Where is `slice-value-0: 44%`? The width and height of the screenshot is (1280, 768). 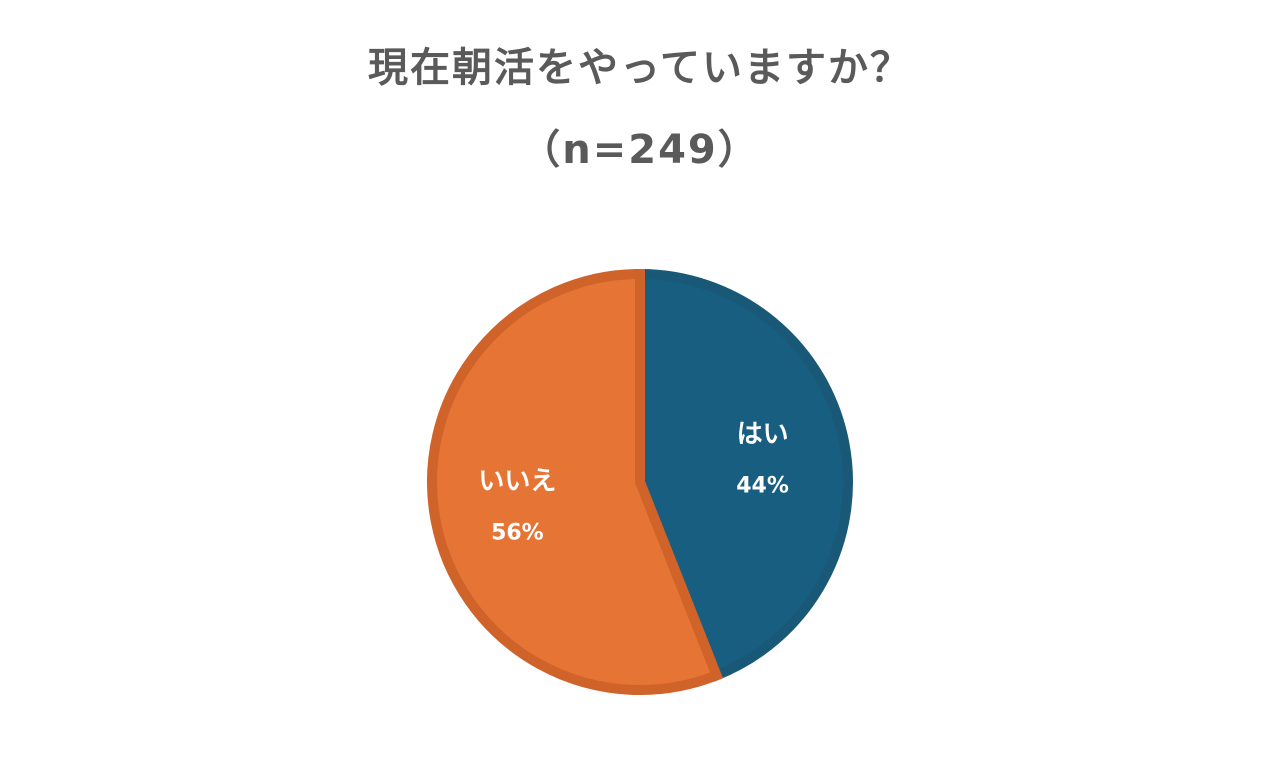
slice-value-0: 44% is located at coordinates (762, 486).